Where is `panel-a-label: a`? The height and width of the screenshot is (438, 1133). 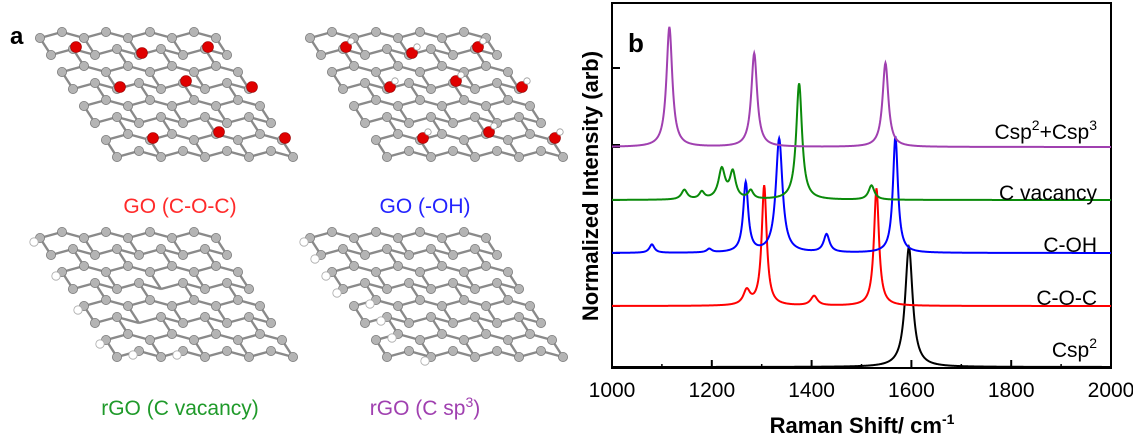
panel-a-label: a is located at coordinates (17, 36).